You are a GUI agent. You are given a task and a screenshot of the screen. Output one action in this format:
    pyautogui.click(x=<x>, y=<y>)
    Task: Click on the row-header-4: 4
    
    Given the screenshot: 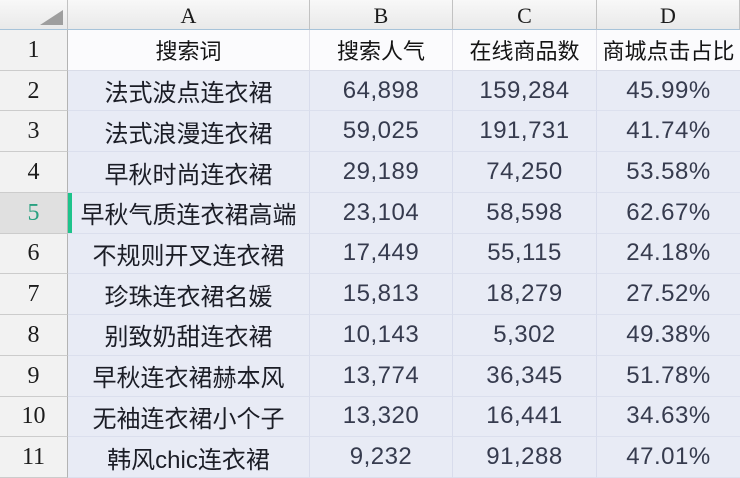 What is the action you would take?
    pyautogui.click(x=34, y=172)
    